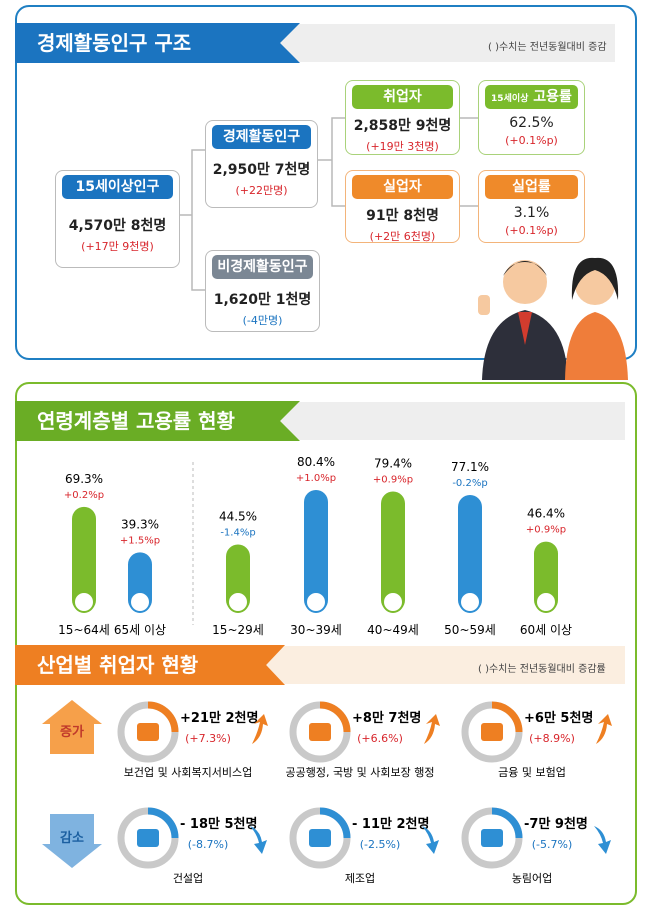 The width and height of the screenshot is (650, 908). I want to click on change-label: +1.5%p, so click(140, 540).